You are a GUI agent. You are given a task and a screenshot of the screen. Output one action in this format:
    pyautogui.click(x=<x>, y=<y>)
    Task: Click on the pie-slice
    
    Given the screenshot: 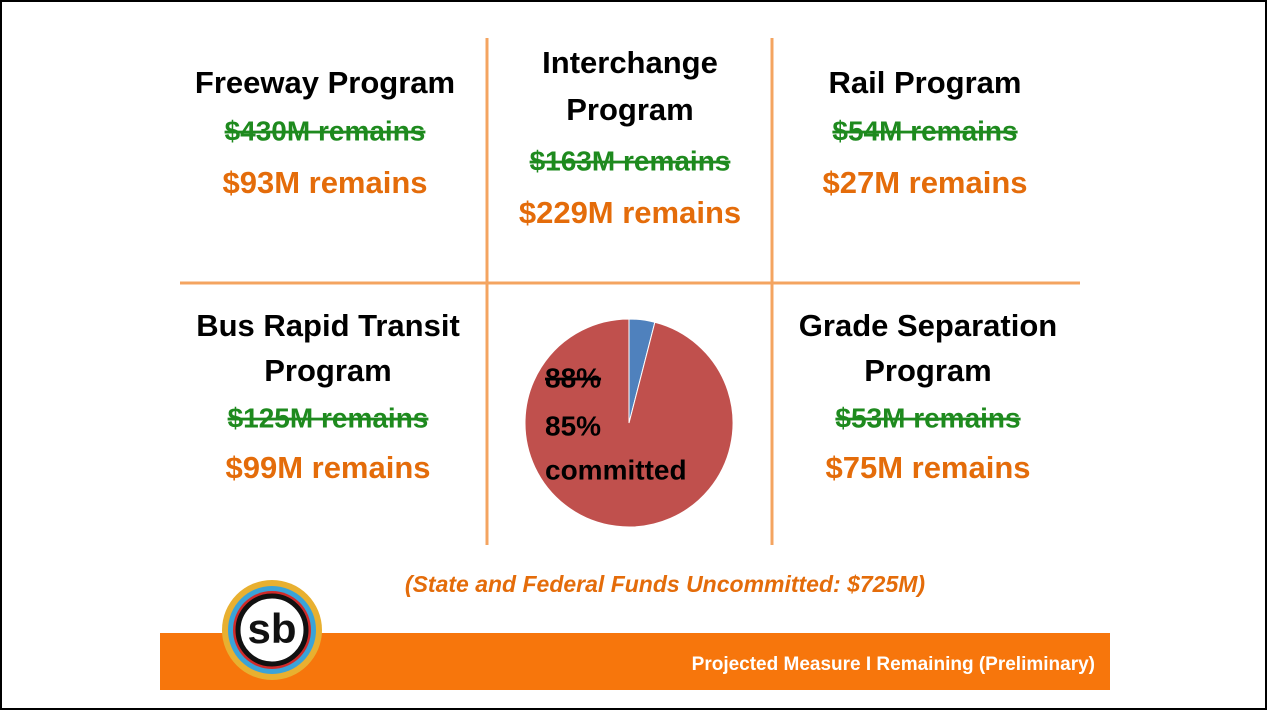 What is the action you would take?
    pyautogui.click(x=629, y=423)
    